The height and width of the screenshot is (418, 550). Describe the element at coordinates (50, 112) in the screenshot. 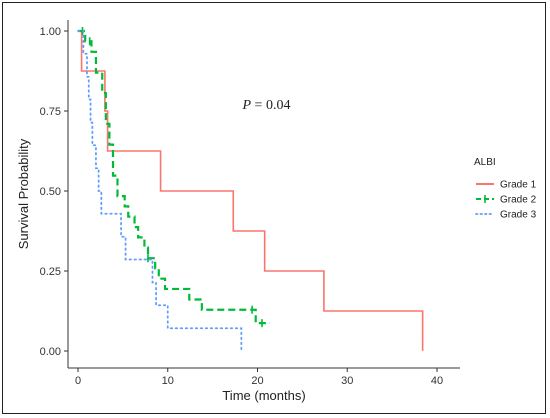

I see `y-tick-label: 0.75` at that location.